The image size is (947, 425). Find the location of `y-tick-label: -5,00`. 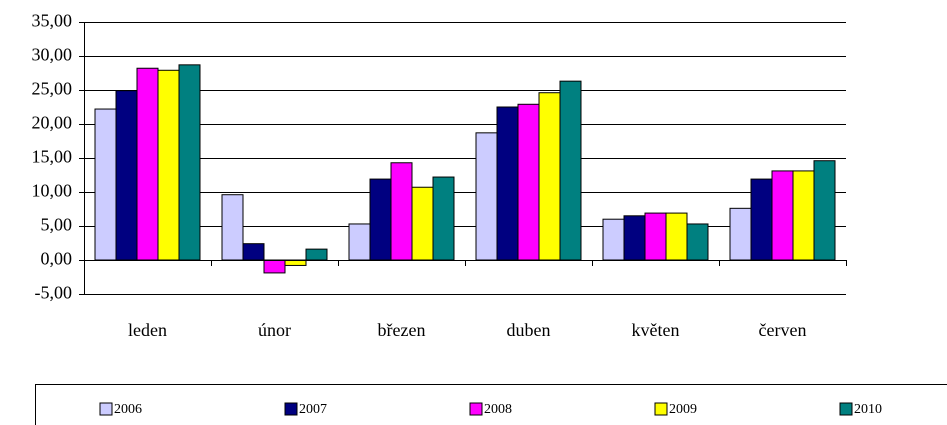

y-tick-label: -5,00 is located at coordinates (54, 293).